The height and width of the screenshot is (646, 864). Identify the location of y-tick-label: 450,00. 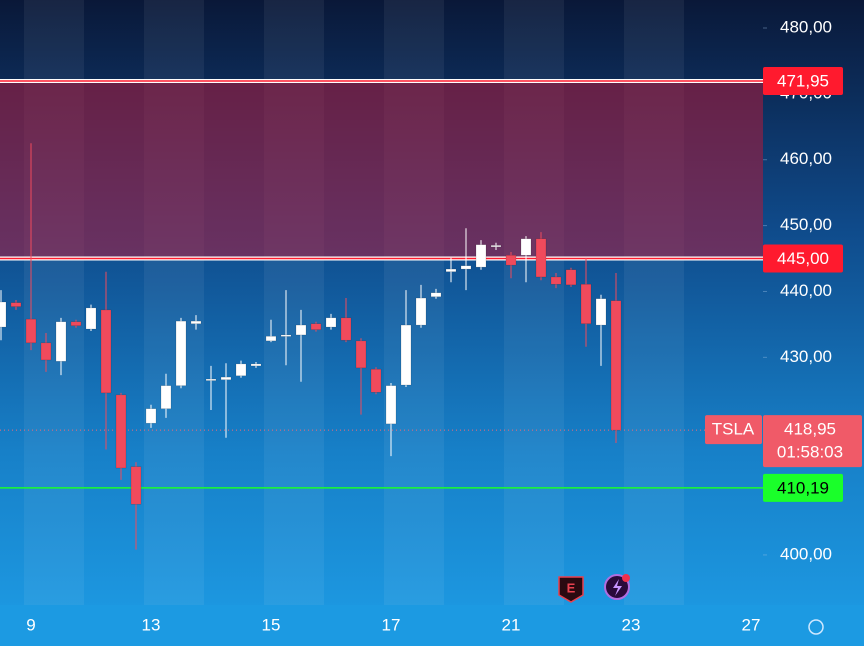
(806, 224).